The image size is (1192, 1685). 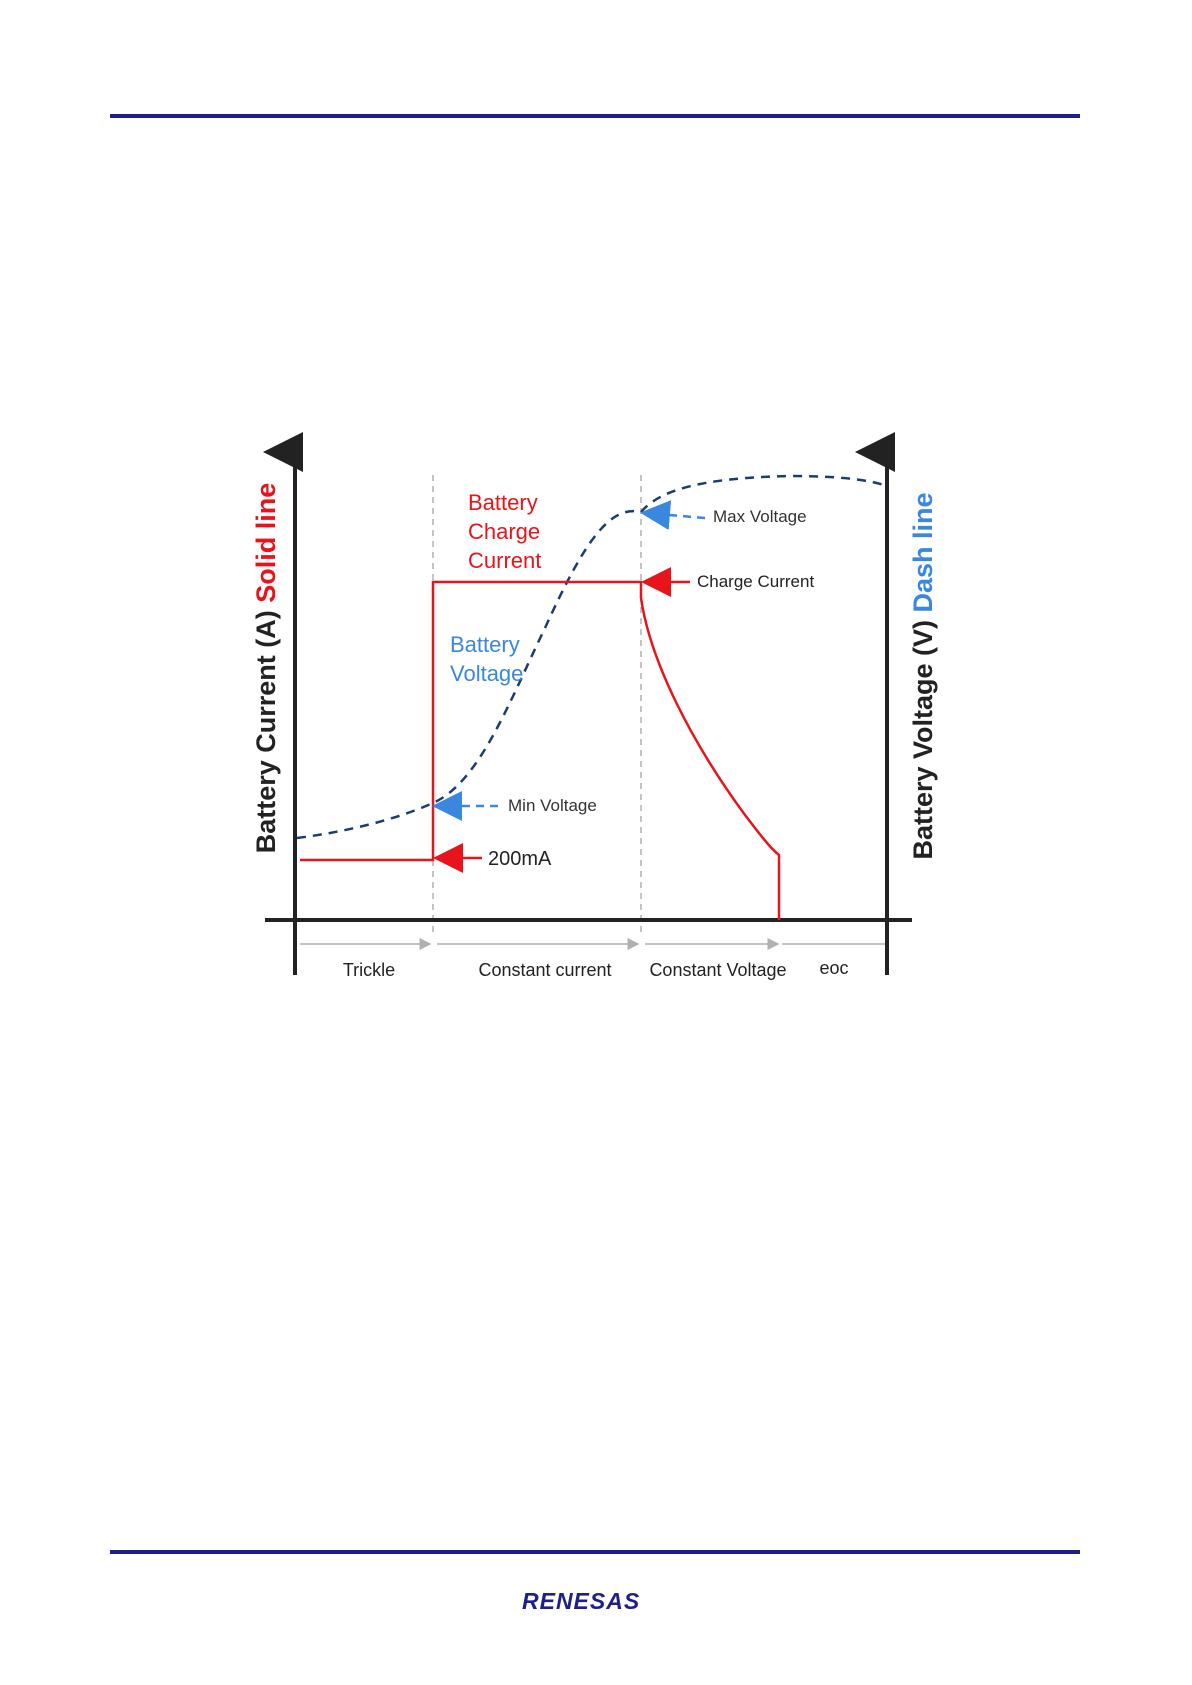 I want to click on left-axis-label-main: Battery Current (A), so click(x=266, y=728).